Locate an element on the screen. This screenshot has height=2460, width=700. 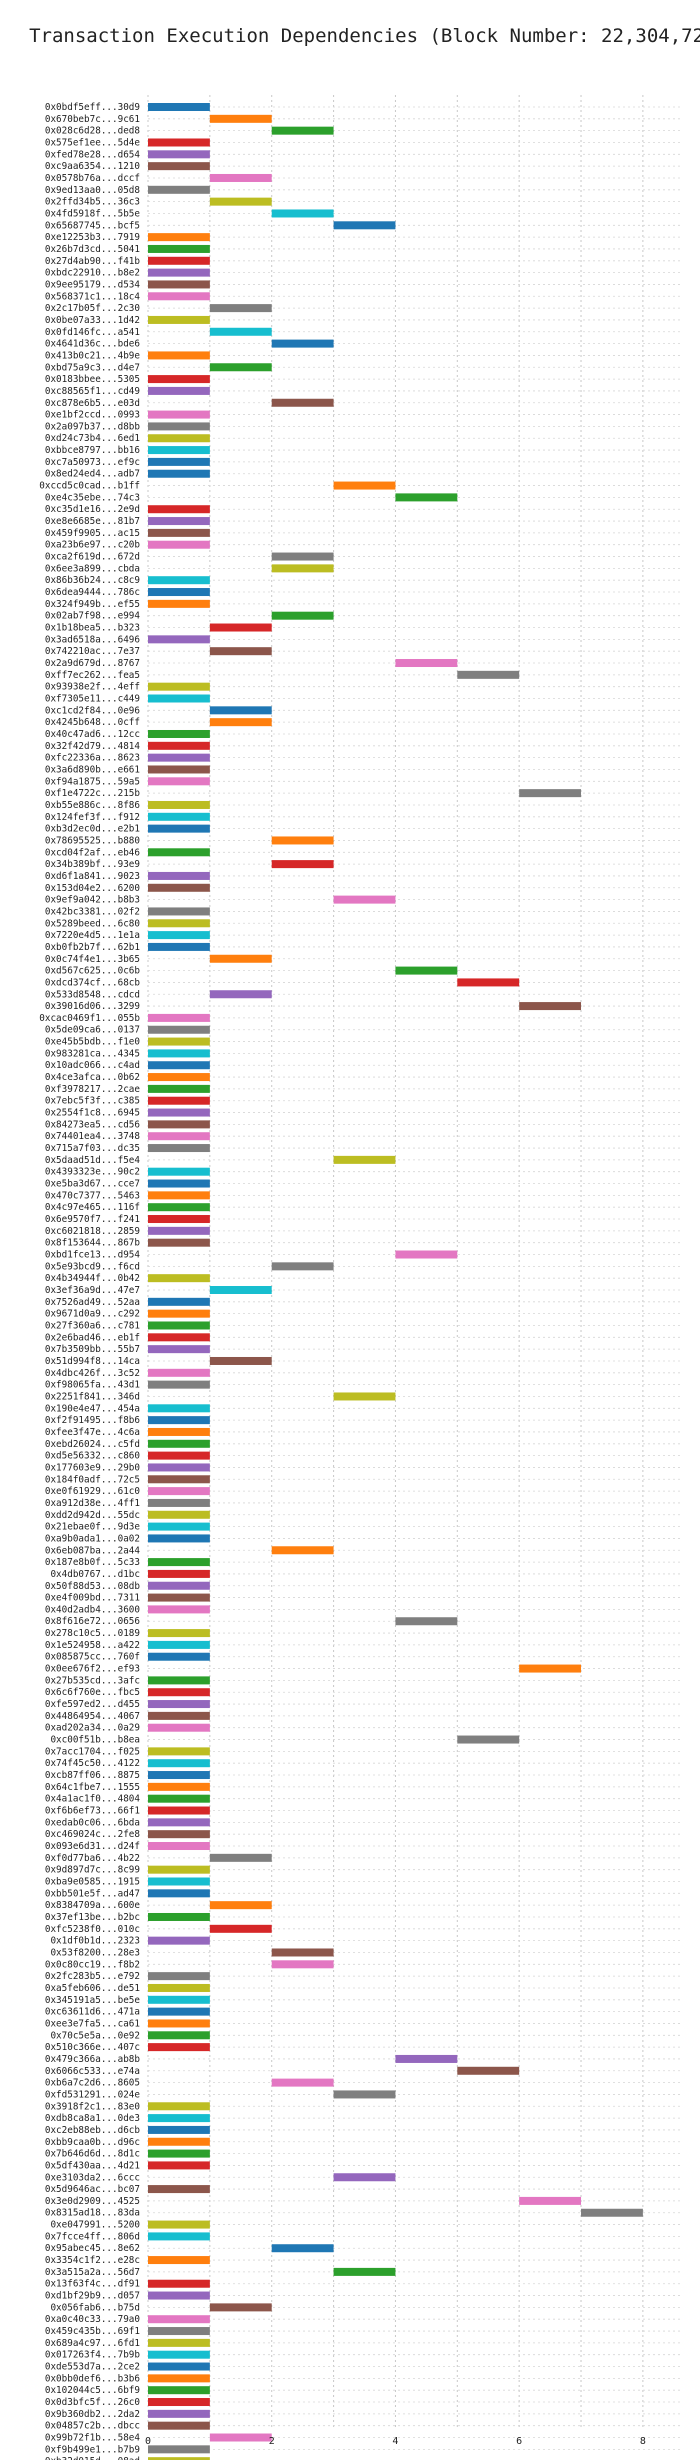
y-tick-label: 0xd1bf29b9...d057 is located at coordinates (92, 2296).